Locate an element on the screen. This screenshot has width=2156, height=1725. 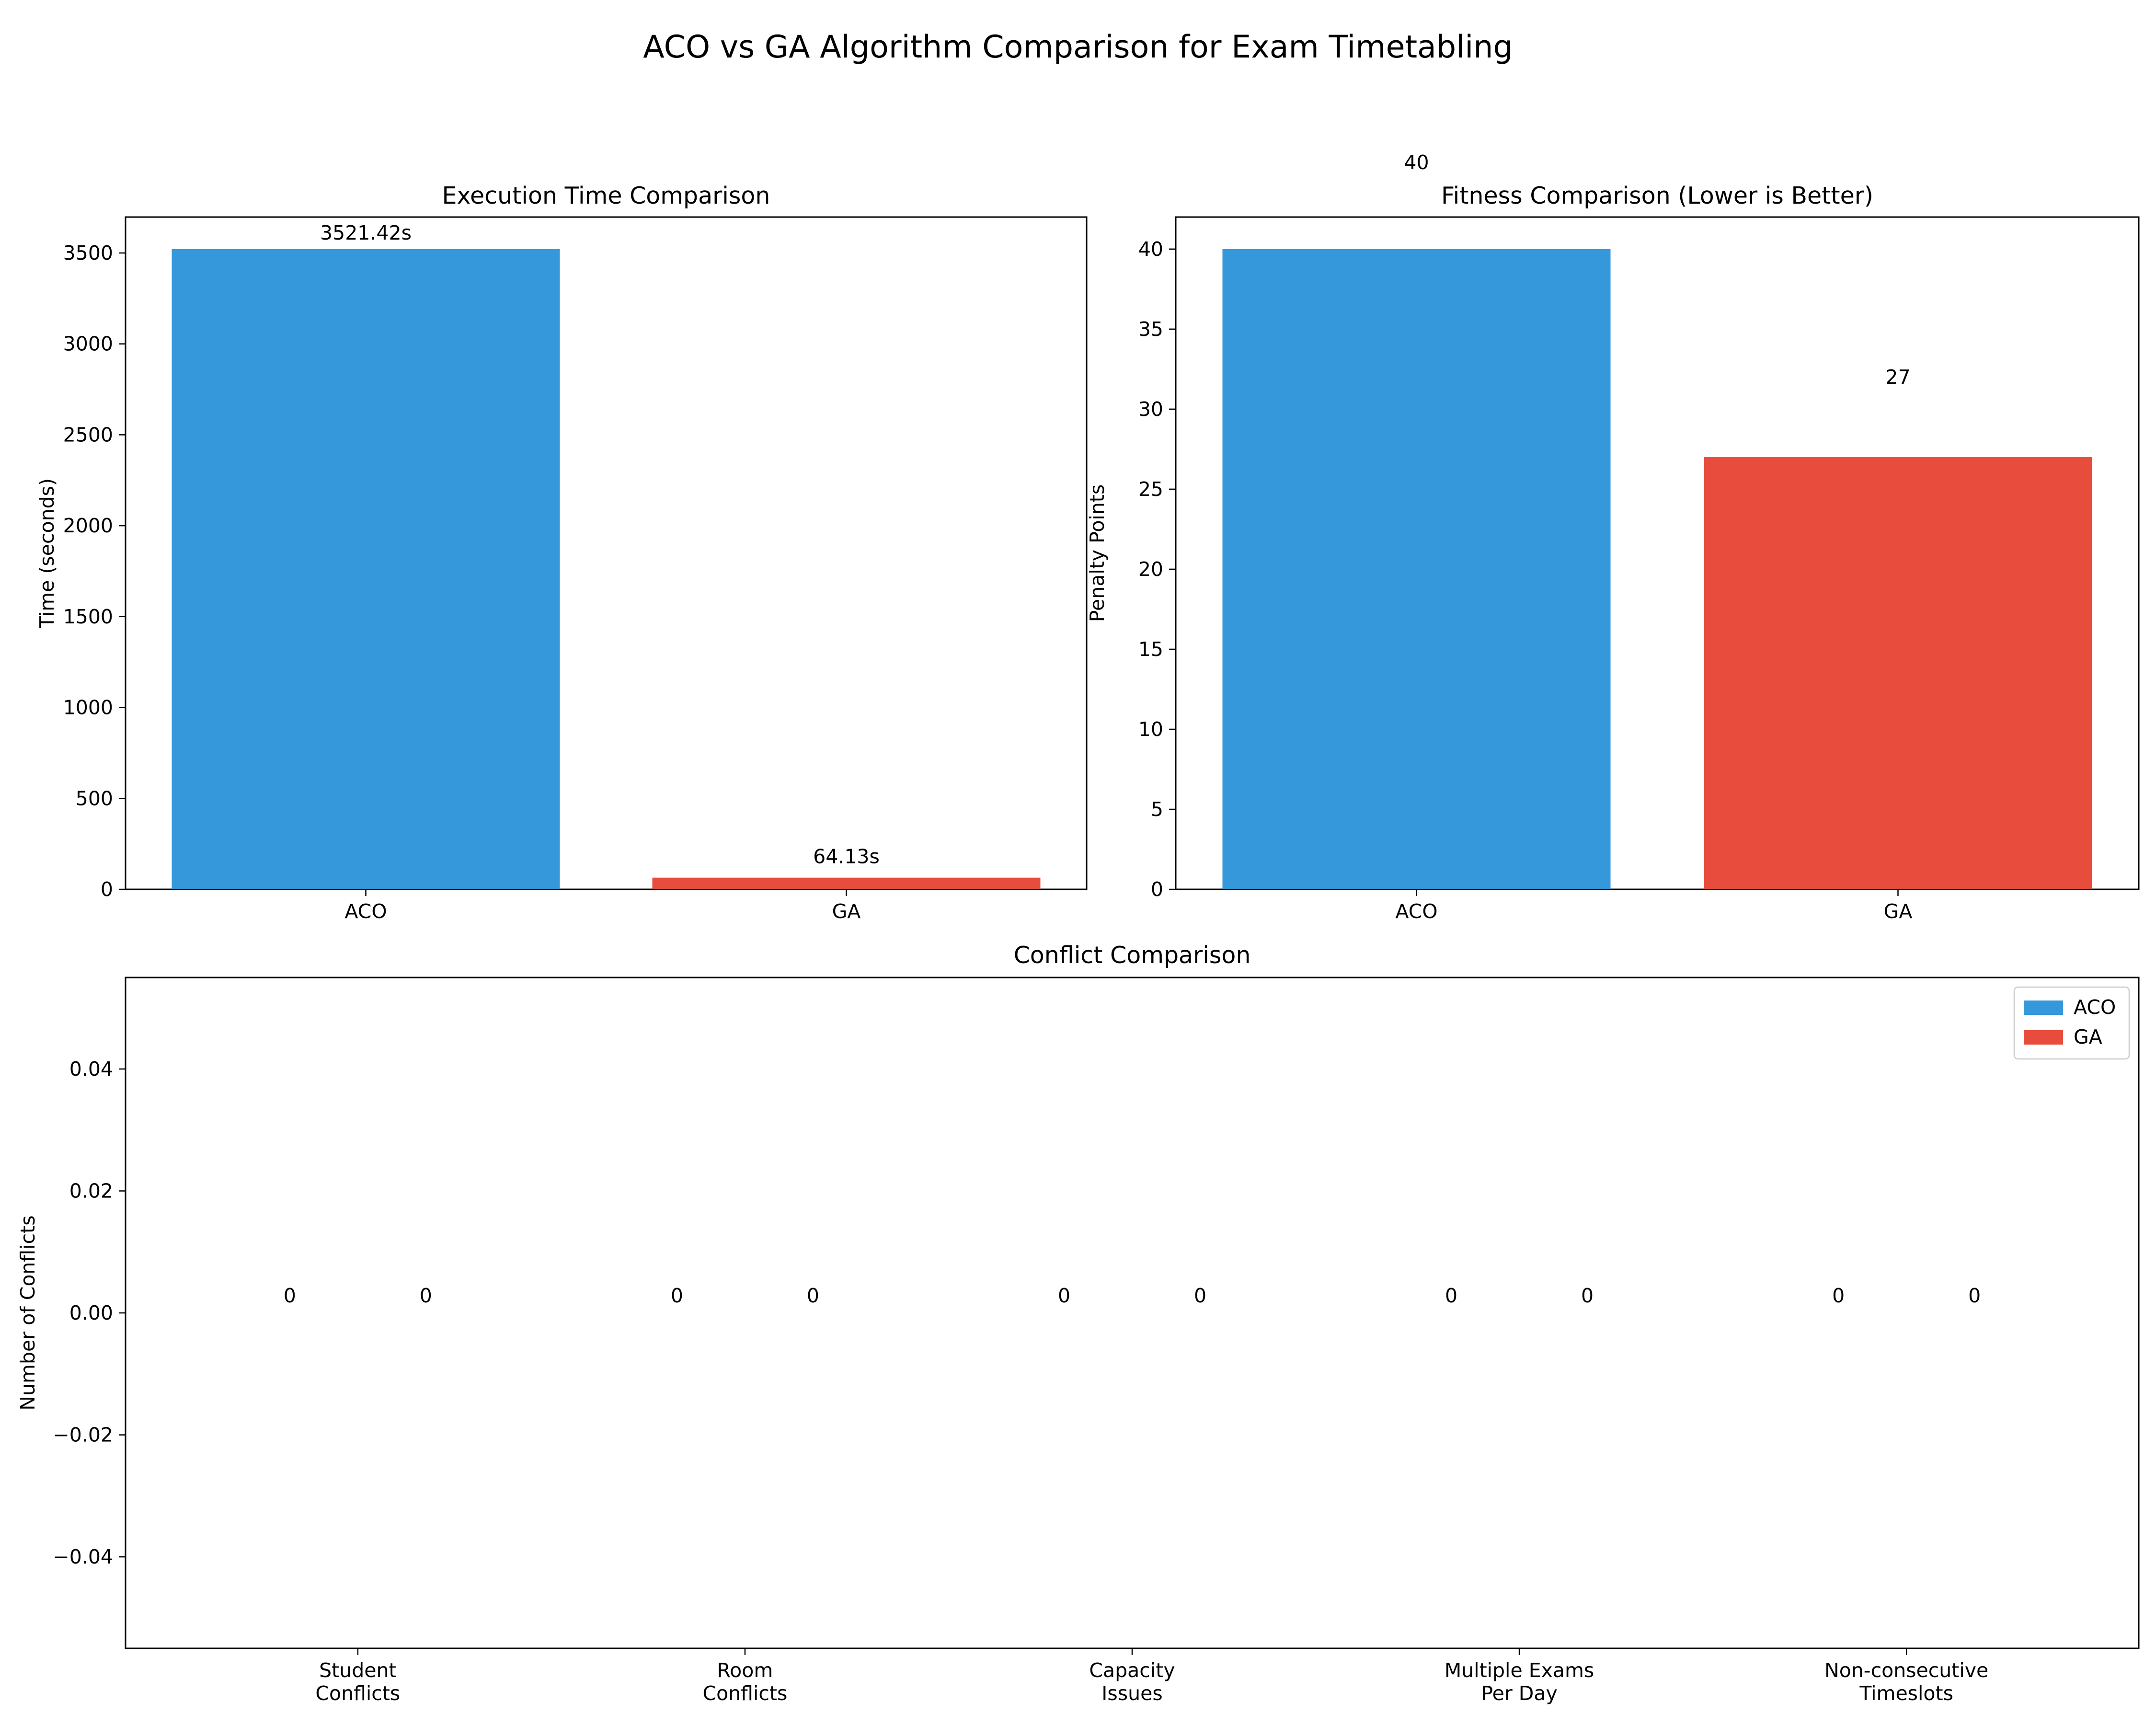
y-tick-label: −0.02 is located at coordinates (83, 1435).